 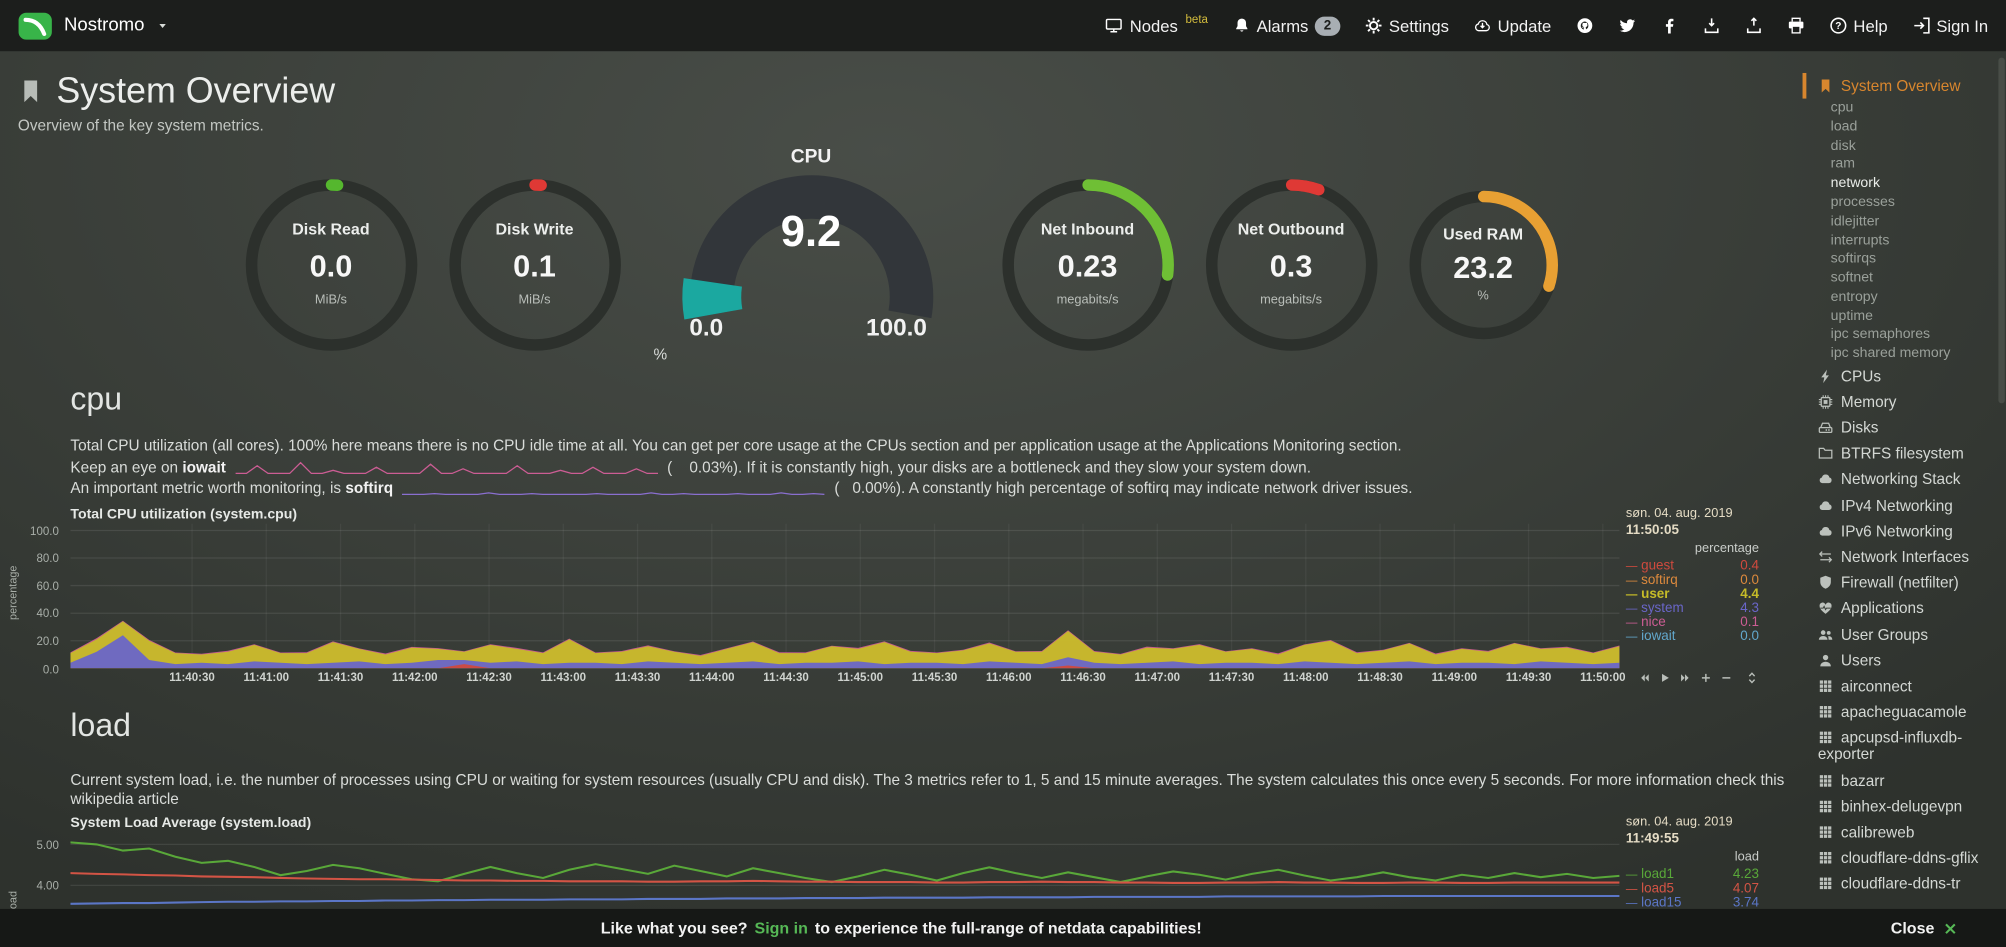 What do you see at coordinates (1692, 593) in the screenshot?
I see `legend-row-user: — user 4.4` at bounding box center [1692, 593].